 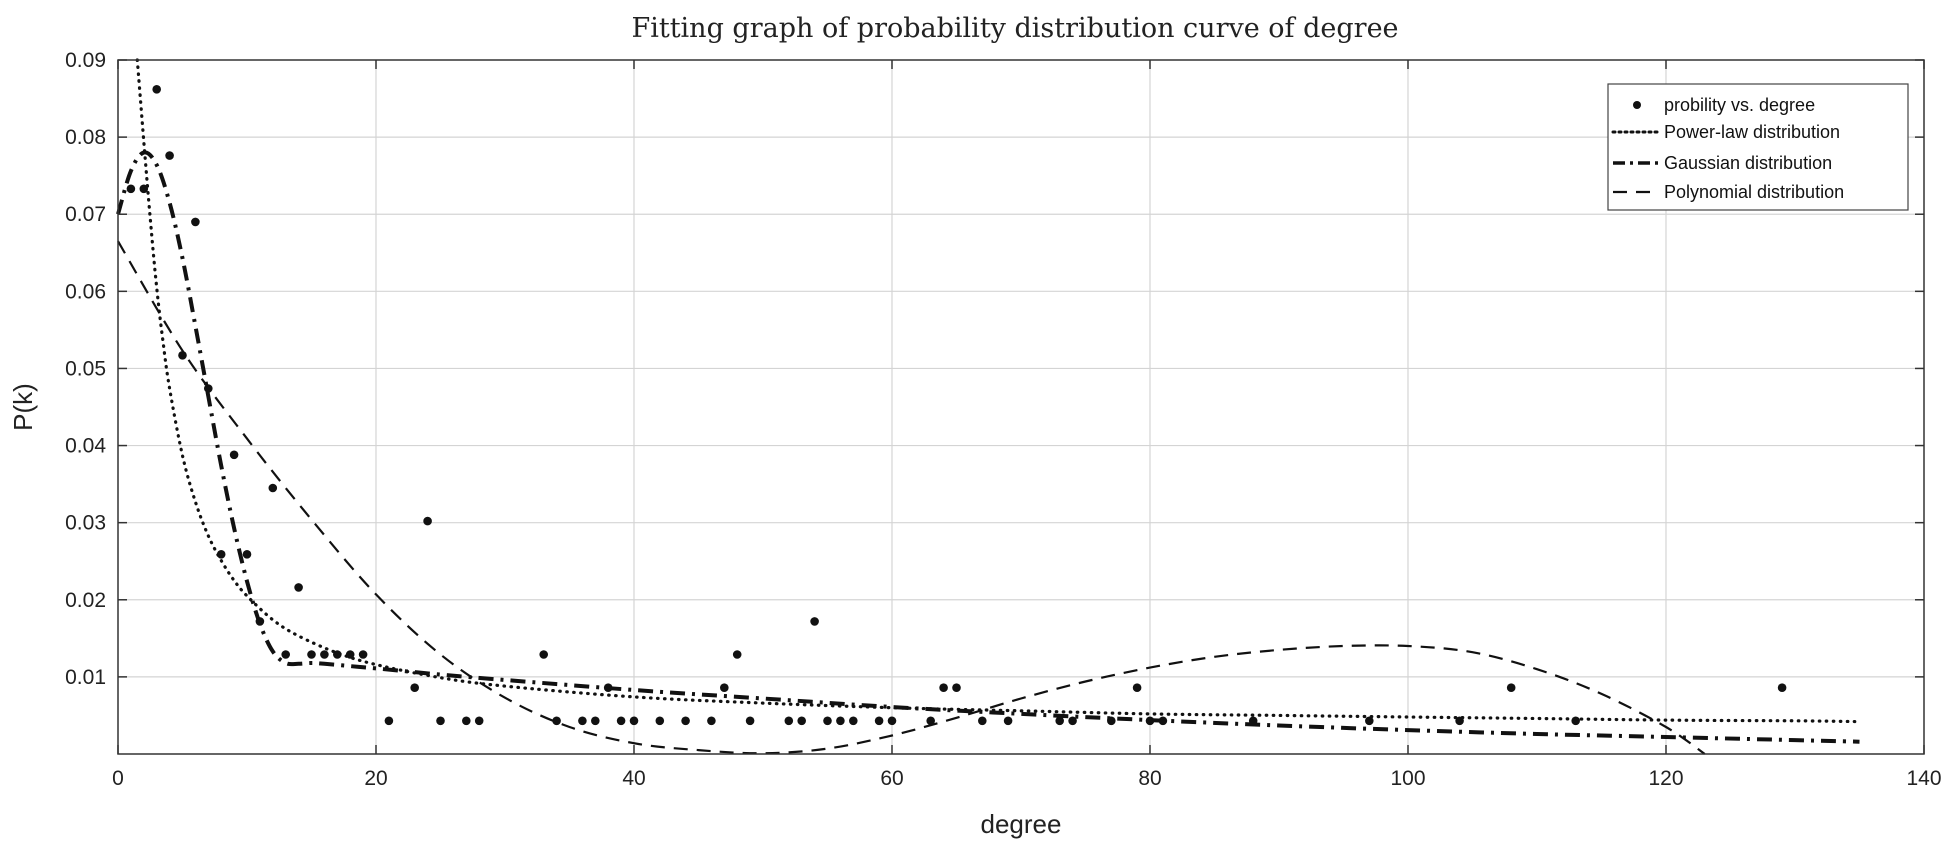 What do you see at coordinates (1407, 778) in the screenshot?
I see `x-tick-label: 100` at bounding box center [1407, 778].